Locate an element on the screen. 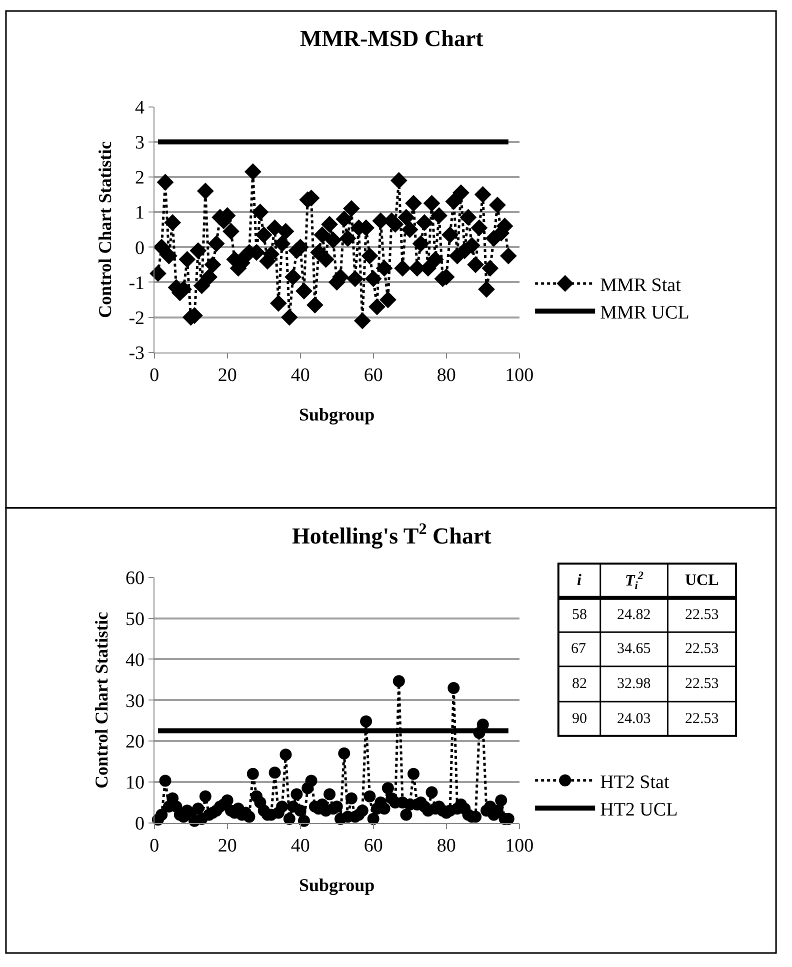 Image resolution: width=792 pixels, height=967 pixels. text: 34.65 is located at coordinates (634, 649).